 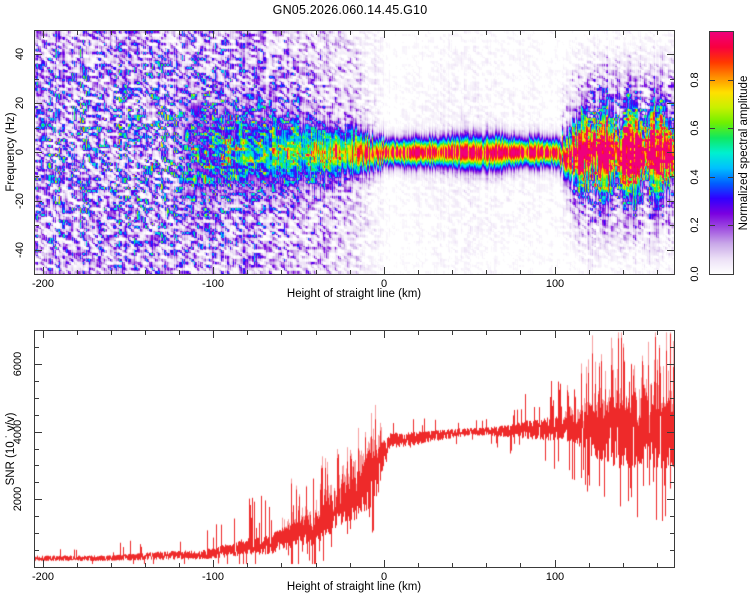 I want to click on tick-label: 40, so click(x=20, y=54).